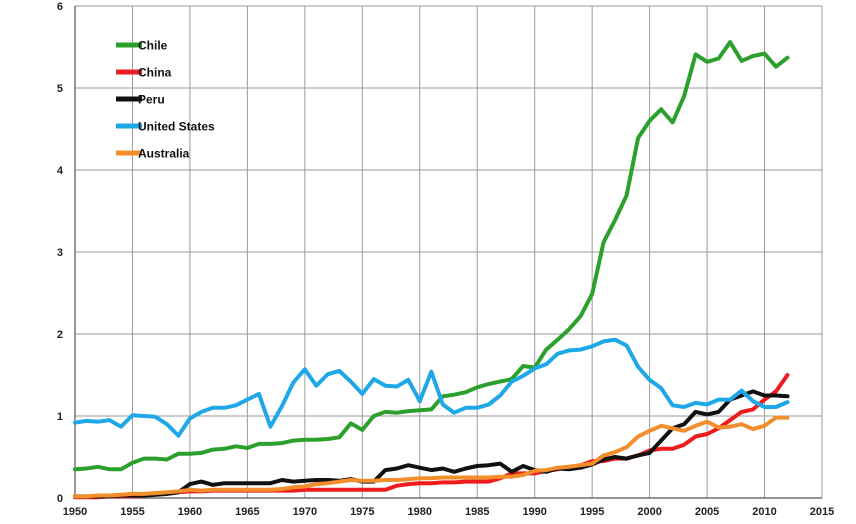  I want to click on legend-label-australia: Australia, so click(164, 154).